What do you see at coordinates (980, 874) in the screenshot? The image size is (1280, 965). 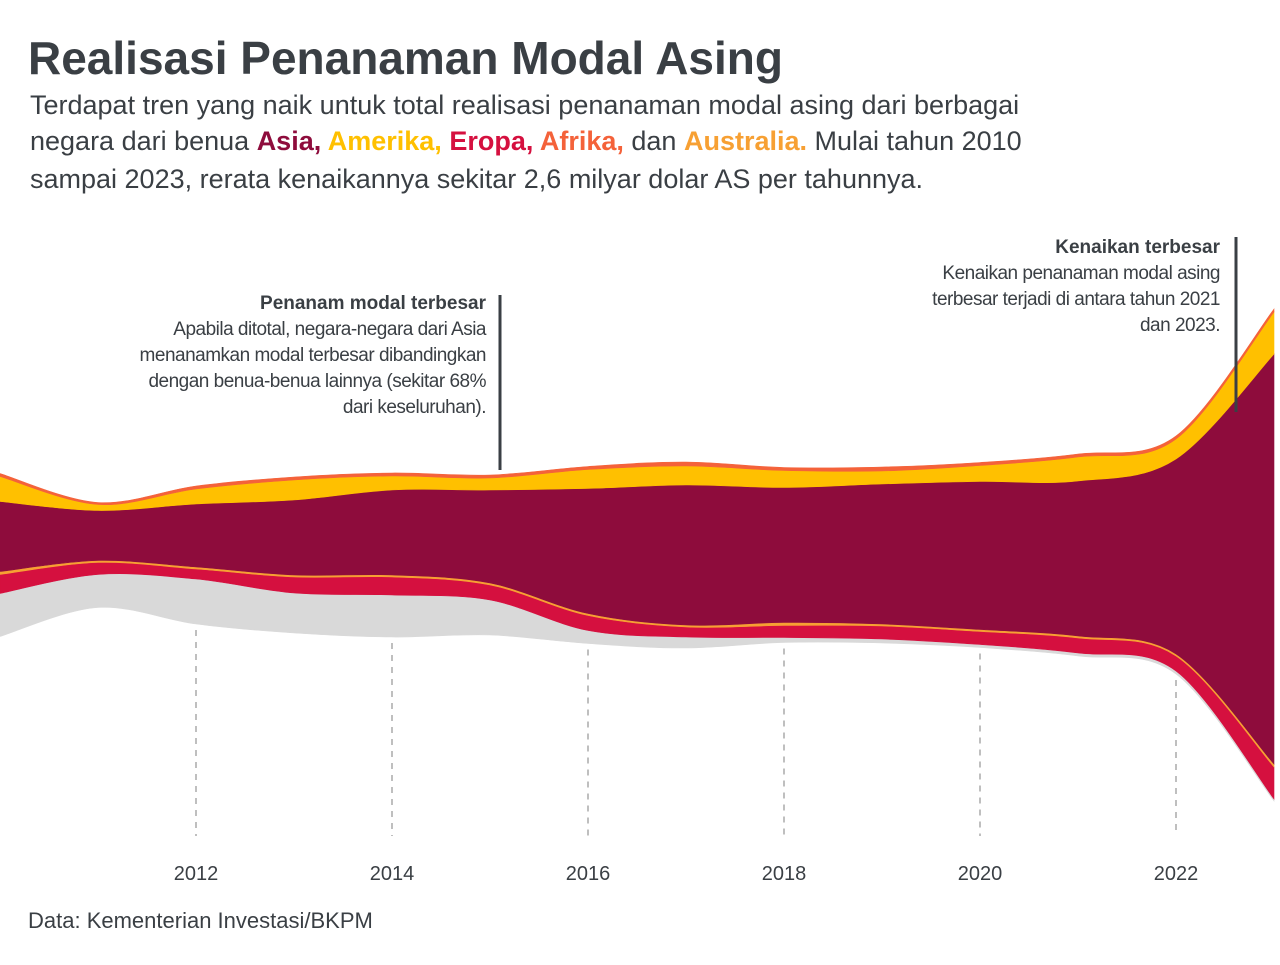 I see `x-tick-label: 2020` at bounding box center [980, 874].